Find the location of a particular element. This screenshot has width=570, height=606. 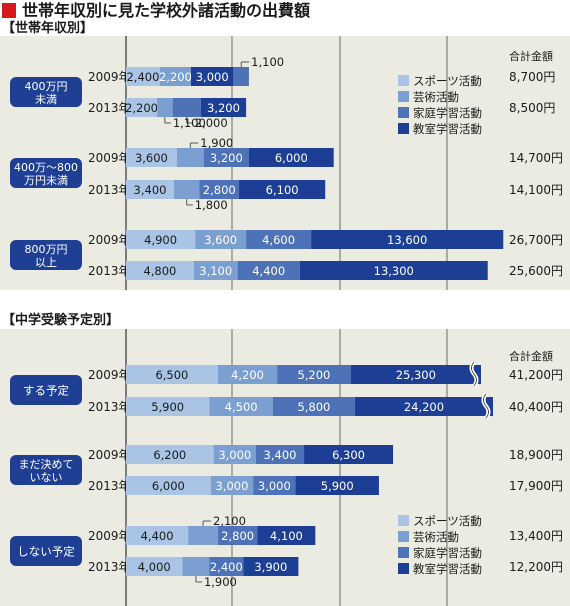

group-label: まだ決めて is located at coordinates (46, 464).